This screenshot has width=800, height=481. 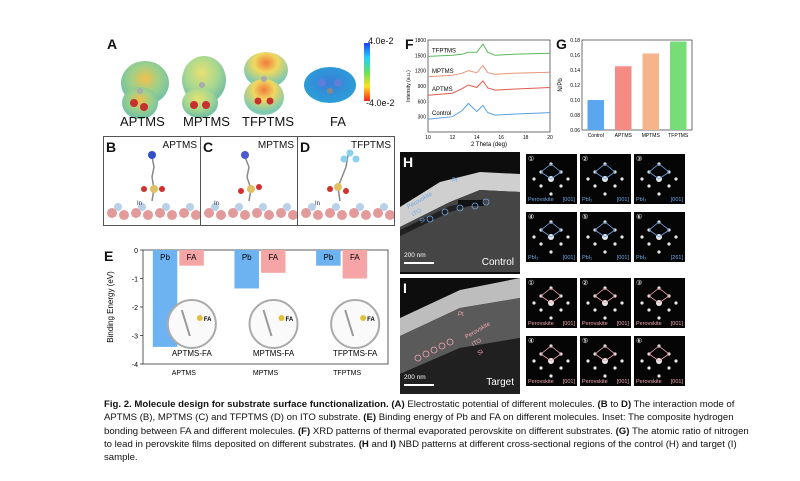 What do you see at coordinates (304, 431) in the screenshot?
I see `caption-panel-ref: (F)` at bounding box center [304, 431].